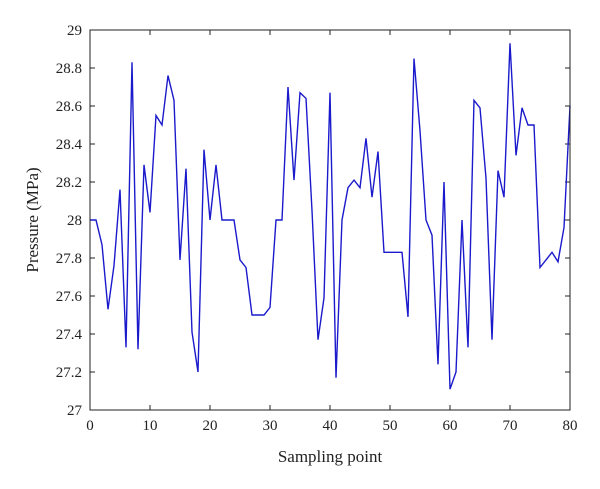 Image resolution: width=600 pixels, height=489 pixels. I want to click on y-tick-label: 28.8, so click(69, 69).